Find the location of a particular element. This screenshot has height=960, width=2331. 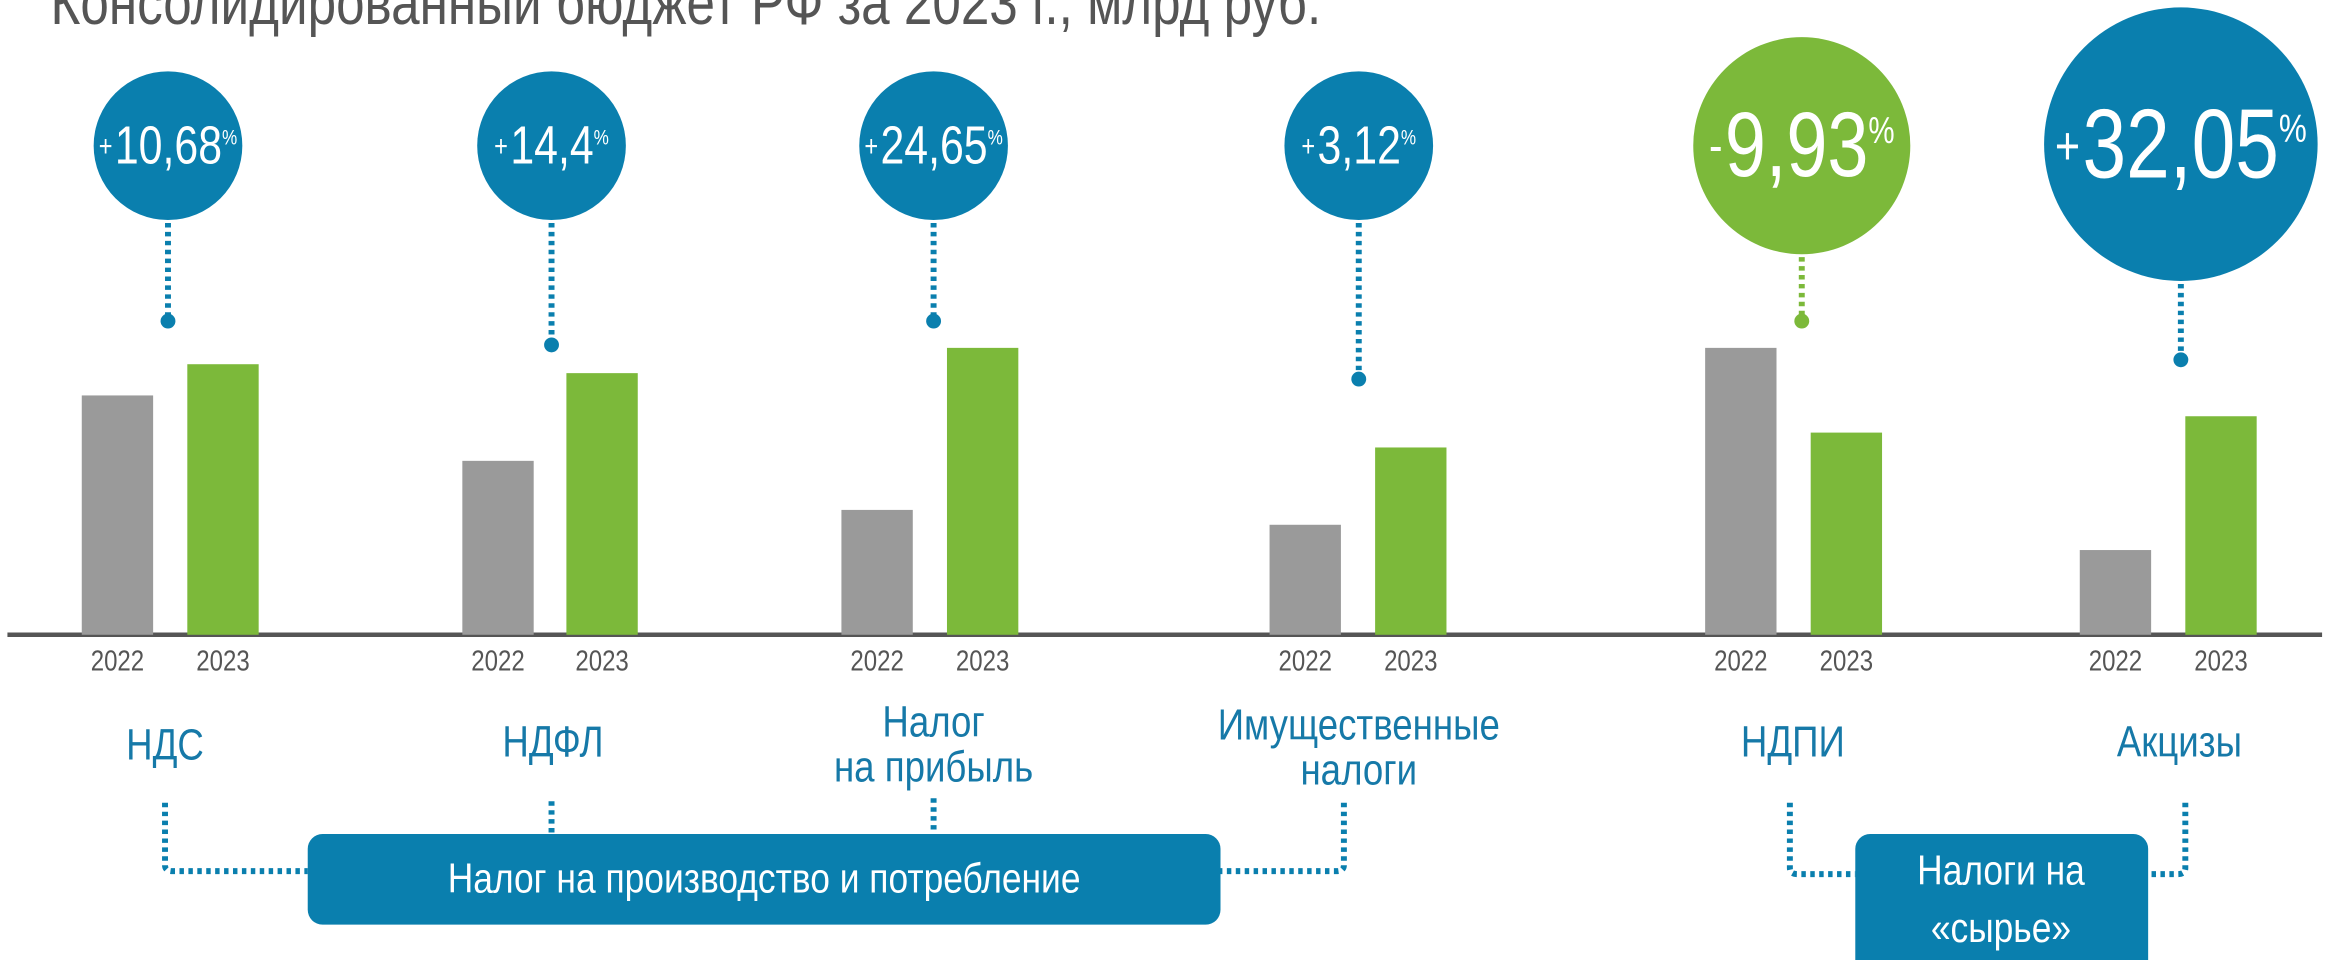

category-label: НДС is located at coordinates (165, 746).